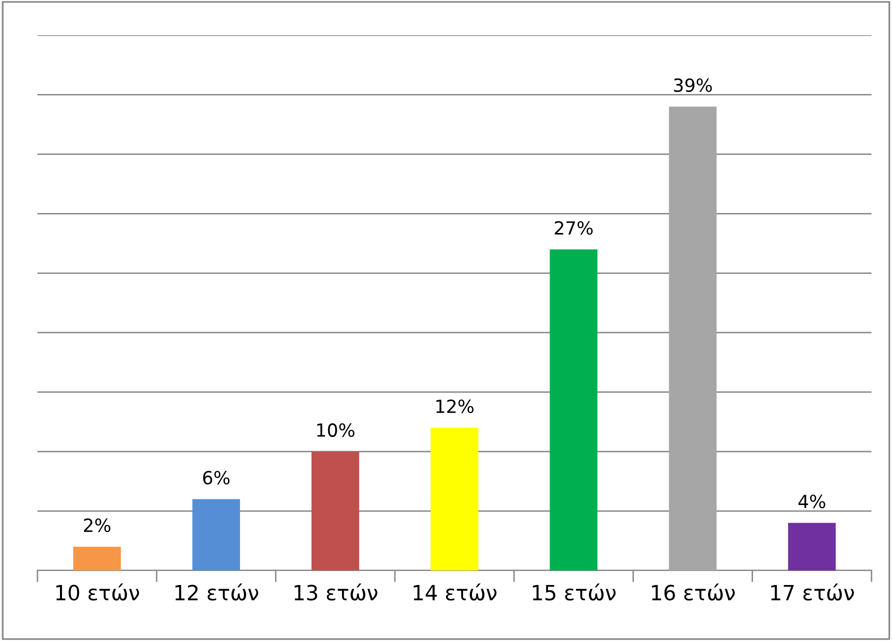 Image resolution: width=892 pixels, height=641 pixels. Describe the element at coordinates (455, 592) in the screenshot. I see `x-tick-label: 14 ετών` at that location.